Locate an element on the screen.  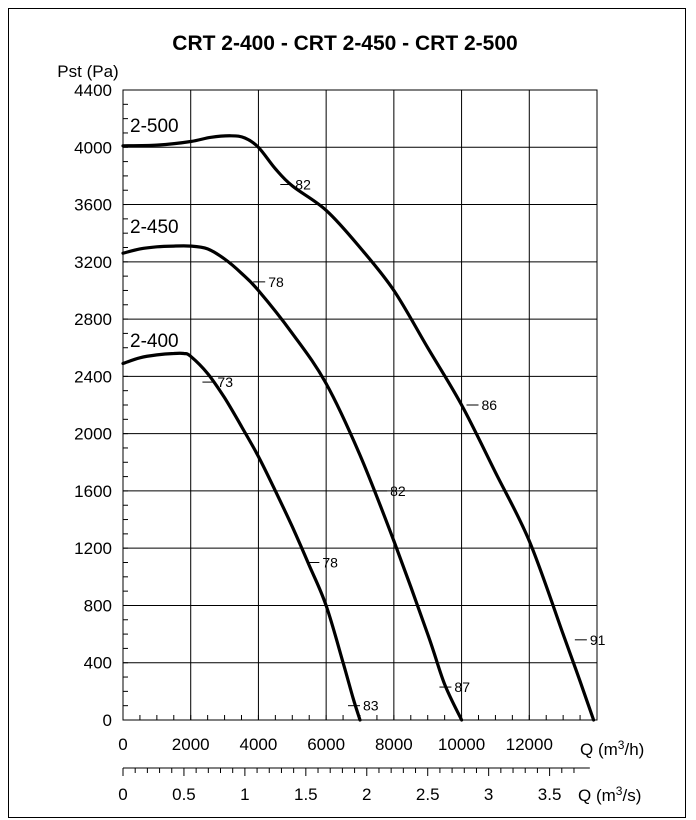
y-tick-label: 2000 is located at coordinates (93, 434).